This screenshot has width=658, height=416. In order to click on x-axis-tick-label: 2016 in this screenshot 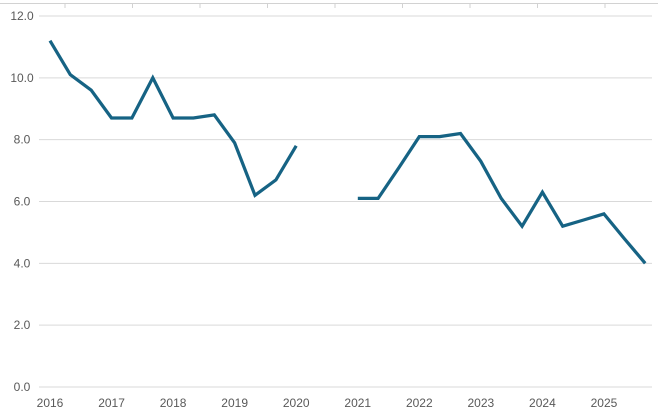, I will do `click(50, 403)`.